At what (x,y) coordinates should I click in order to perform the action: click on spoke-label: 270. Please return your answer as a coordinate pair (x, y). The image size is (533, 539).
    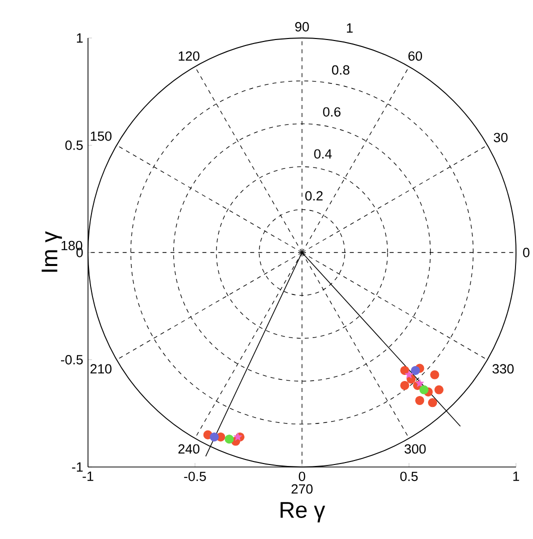
    Looking at the image, I should click on (302, 489).